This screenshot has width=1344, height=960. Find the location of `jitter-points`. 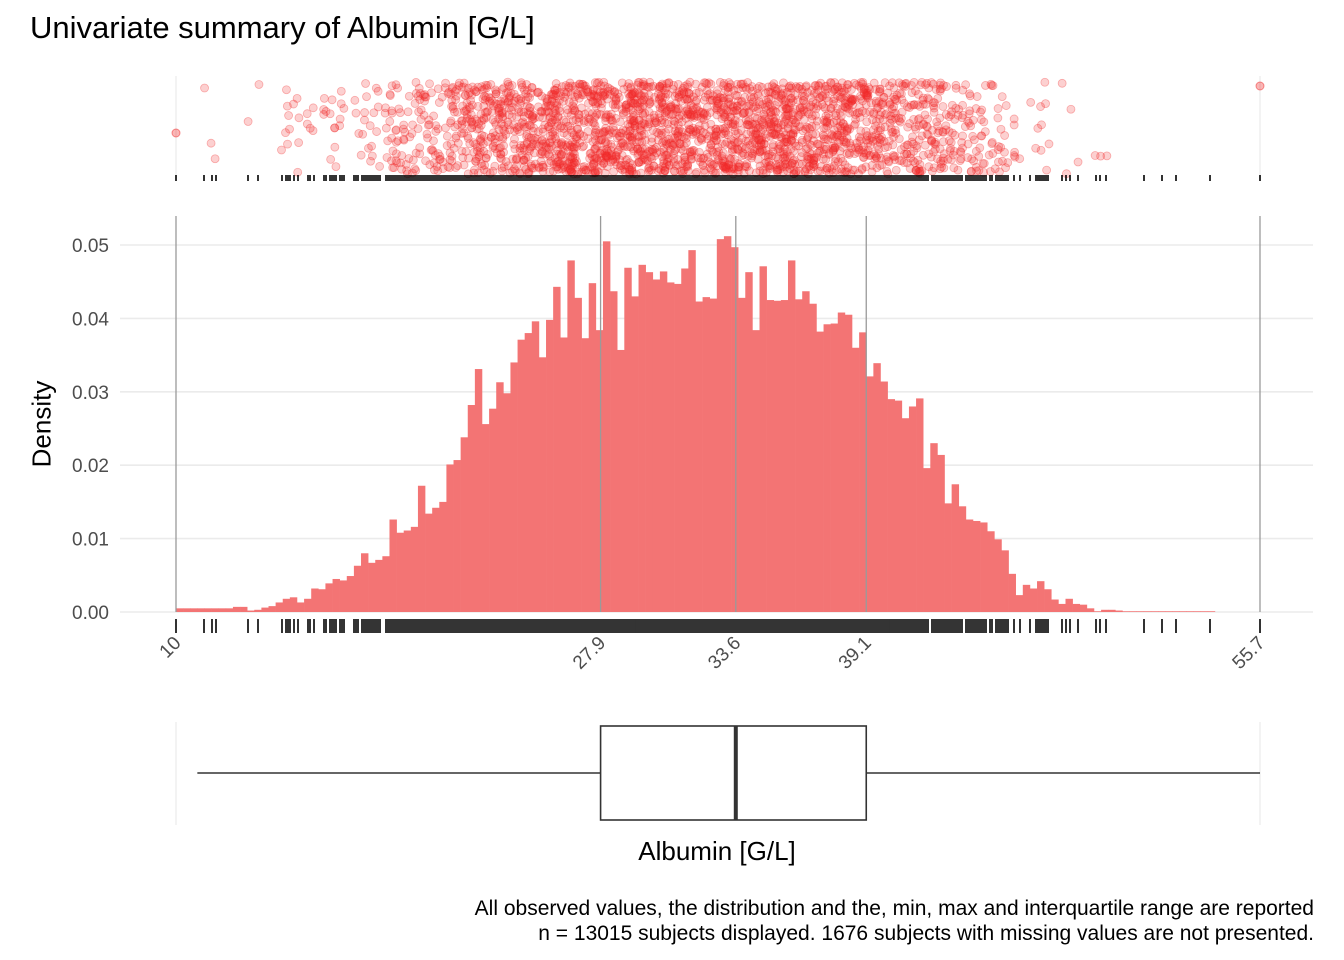

jitter-points is located at coordinates (718, 128).